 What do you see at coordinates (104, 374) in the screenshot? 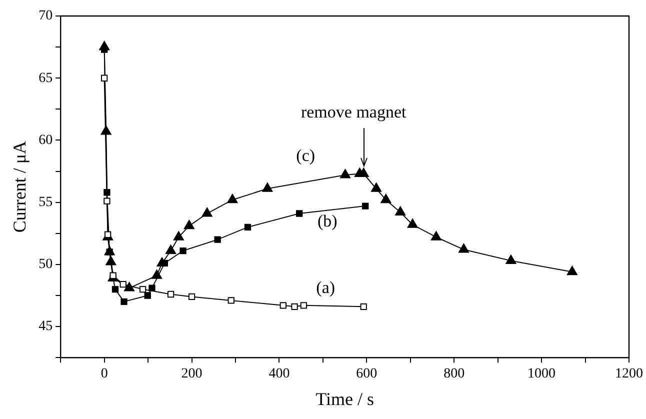
I see `x-tick-label: 0` at bounding box center [104, 374].